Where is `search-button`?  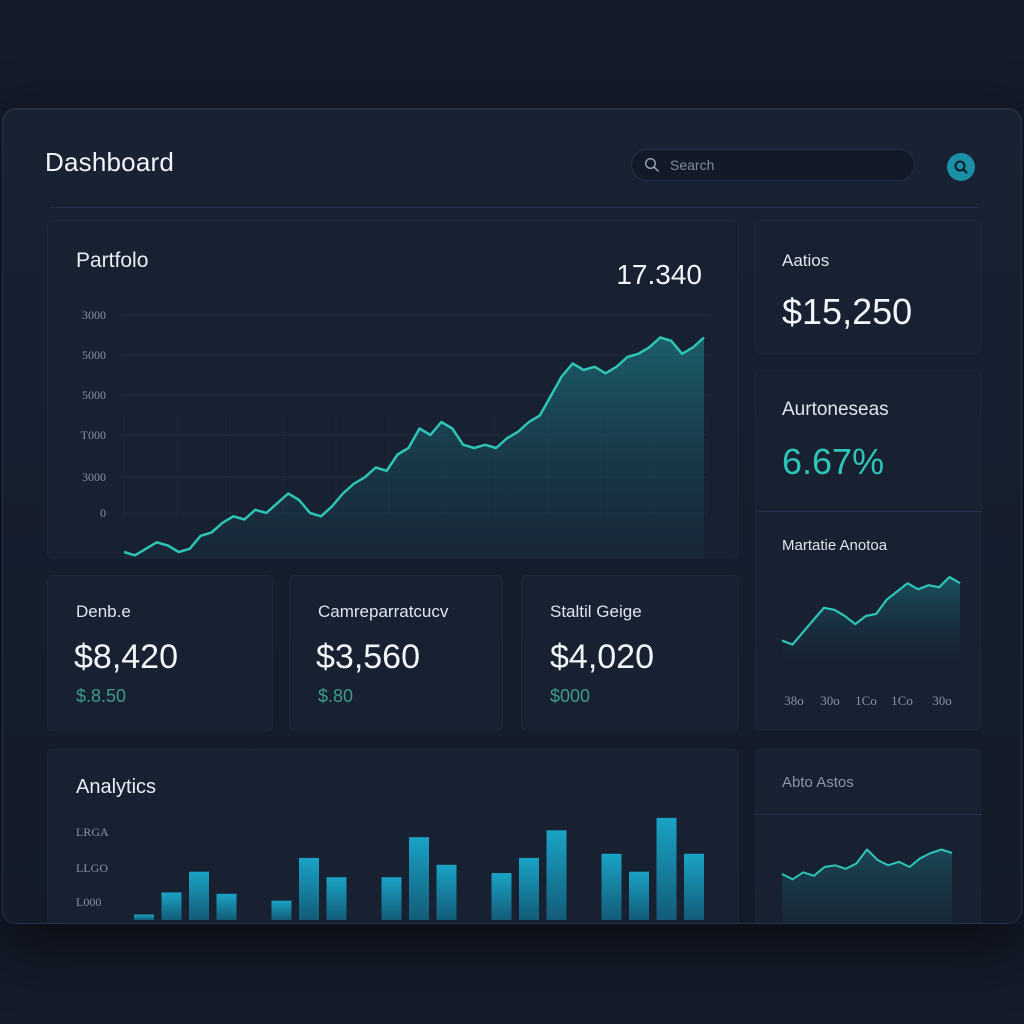 search-button is located at coordinates (961, 167).